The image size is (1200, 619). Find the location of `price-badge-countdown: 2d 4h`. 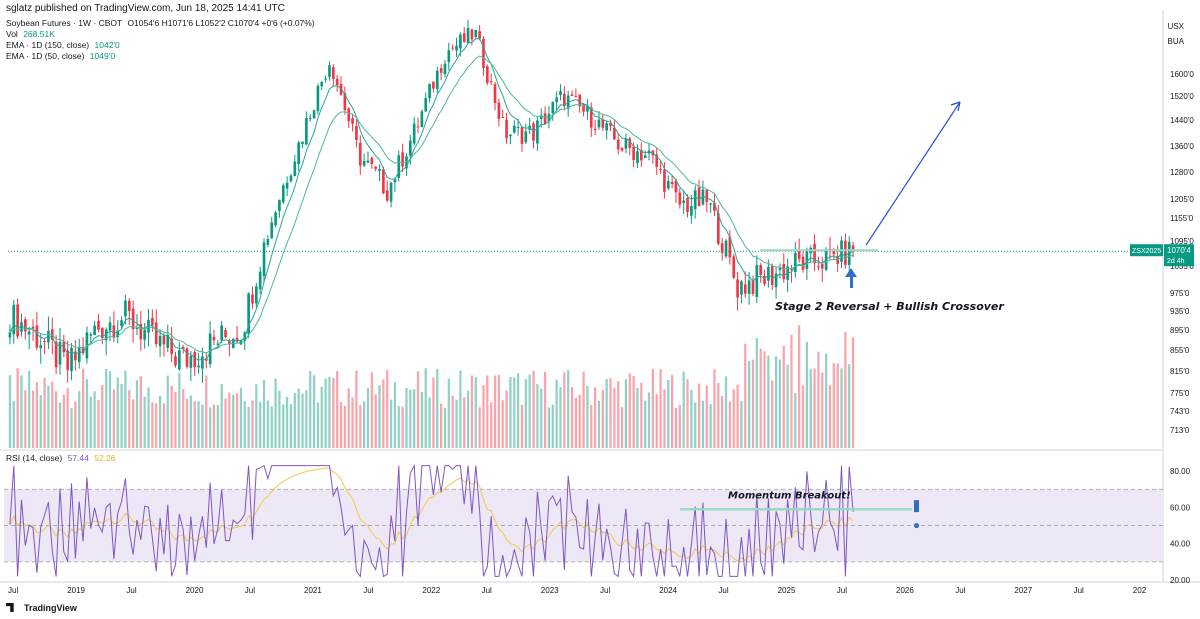

price-badge-countdown: 2d 4h is located at coordinates (1176, 261).